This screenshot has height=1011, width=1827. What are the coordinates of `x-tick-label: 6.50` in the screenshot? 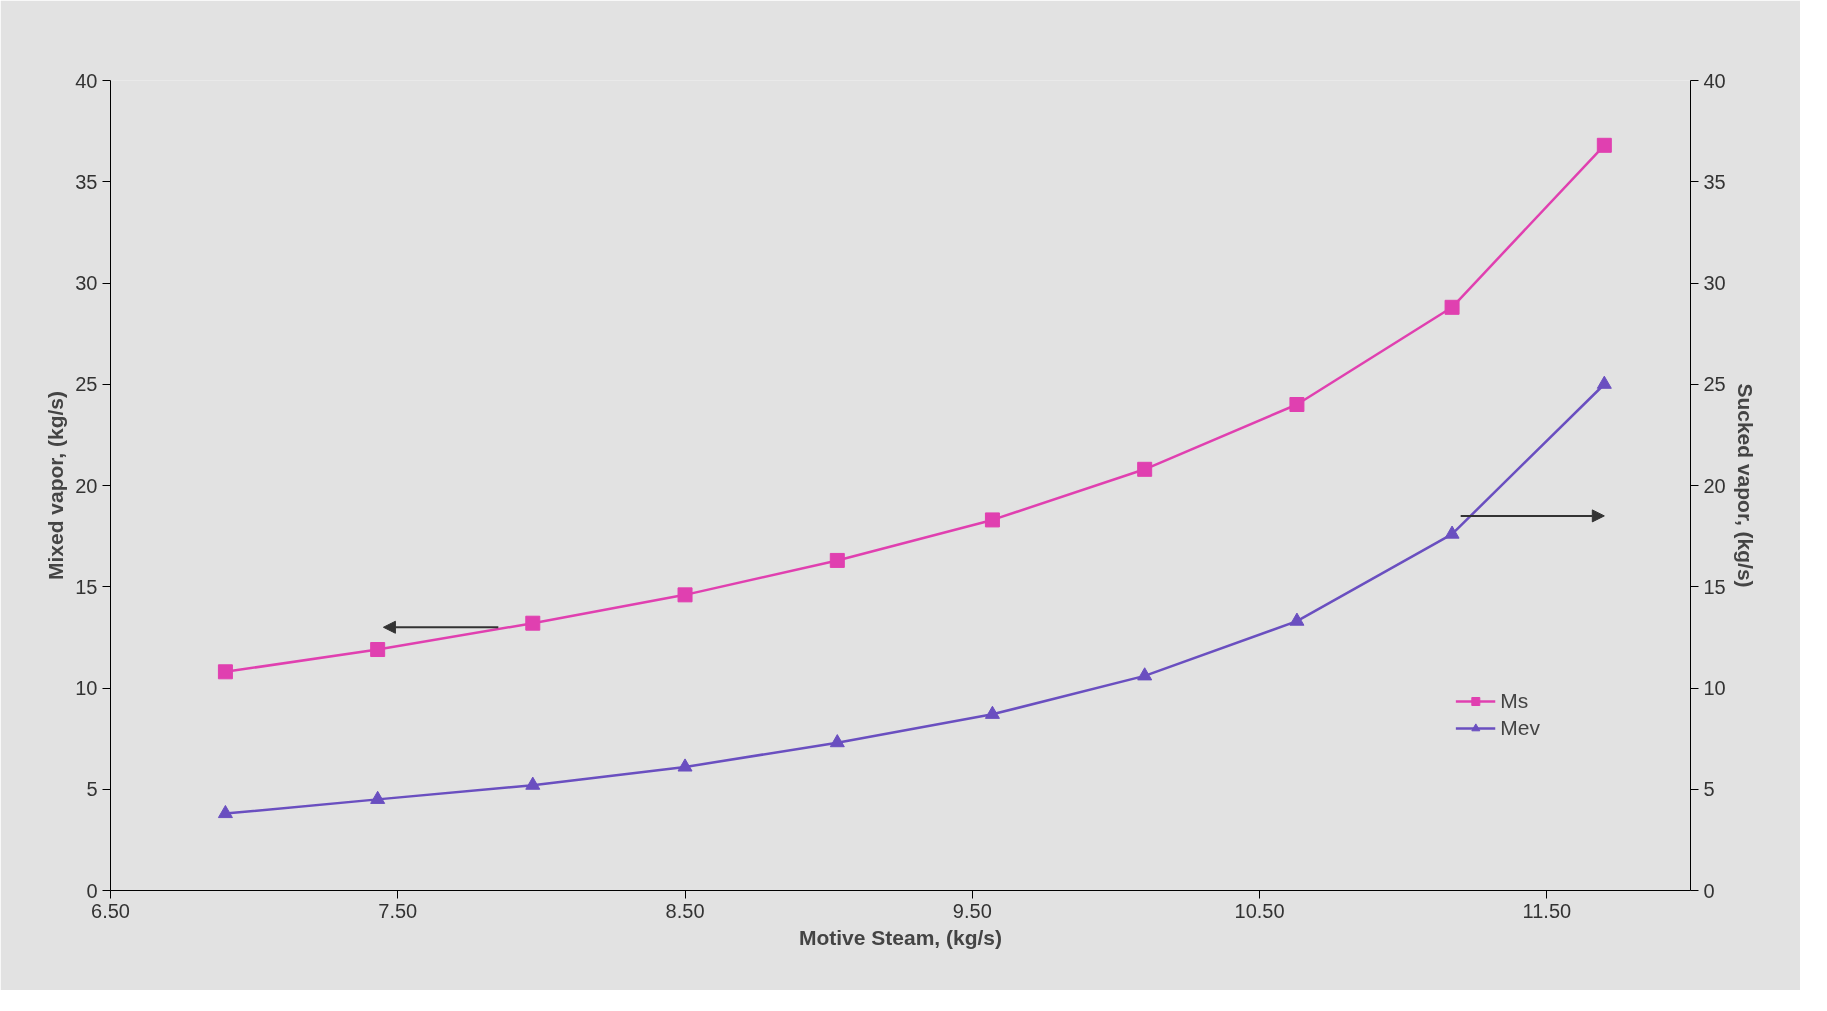 It's located at (110, 910).